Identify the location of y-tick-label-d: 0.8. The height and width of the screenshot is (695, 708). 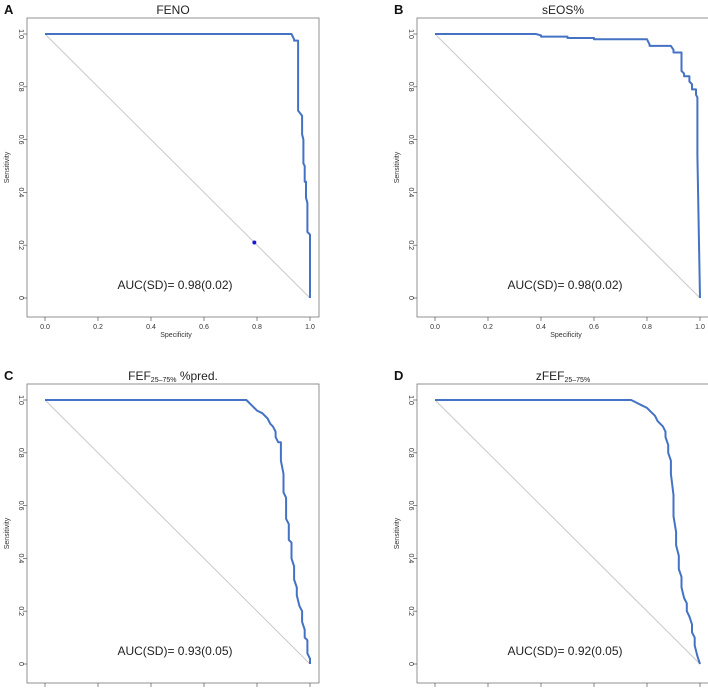
(410, 453).